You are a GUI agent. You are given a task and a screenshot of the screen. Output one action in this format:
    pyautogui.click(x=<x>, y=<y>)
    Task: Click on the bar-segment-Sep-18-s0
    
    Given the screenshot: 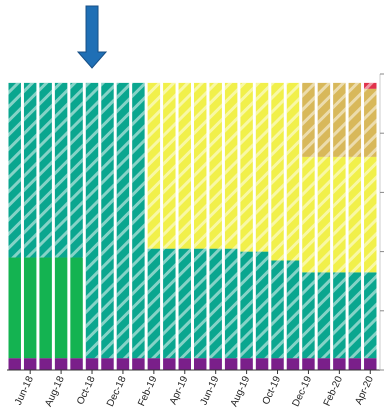 What is the action you would take?
    pyautogui.click(x=76, y=364)
    